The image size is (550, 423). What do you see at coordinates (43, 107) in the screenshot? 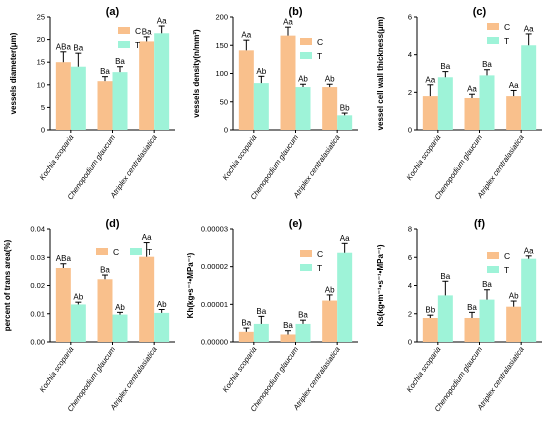
I see `y-tick-label: 5` at bounding box center [43, 107].